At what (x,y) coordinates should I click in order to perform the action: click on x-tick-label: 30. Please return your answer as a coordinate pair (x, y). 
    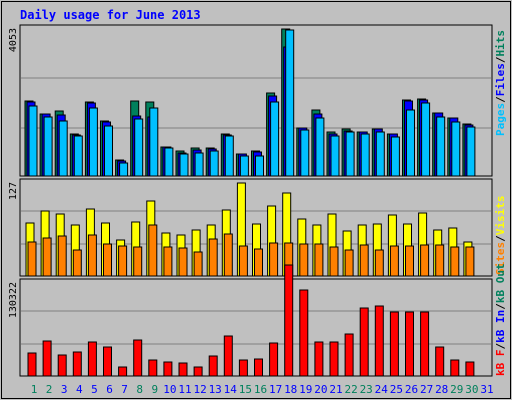
    Looking at the image, I should click on (471, 389).